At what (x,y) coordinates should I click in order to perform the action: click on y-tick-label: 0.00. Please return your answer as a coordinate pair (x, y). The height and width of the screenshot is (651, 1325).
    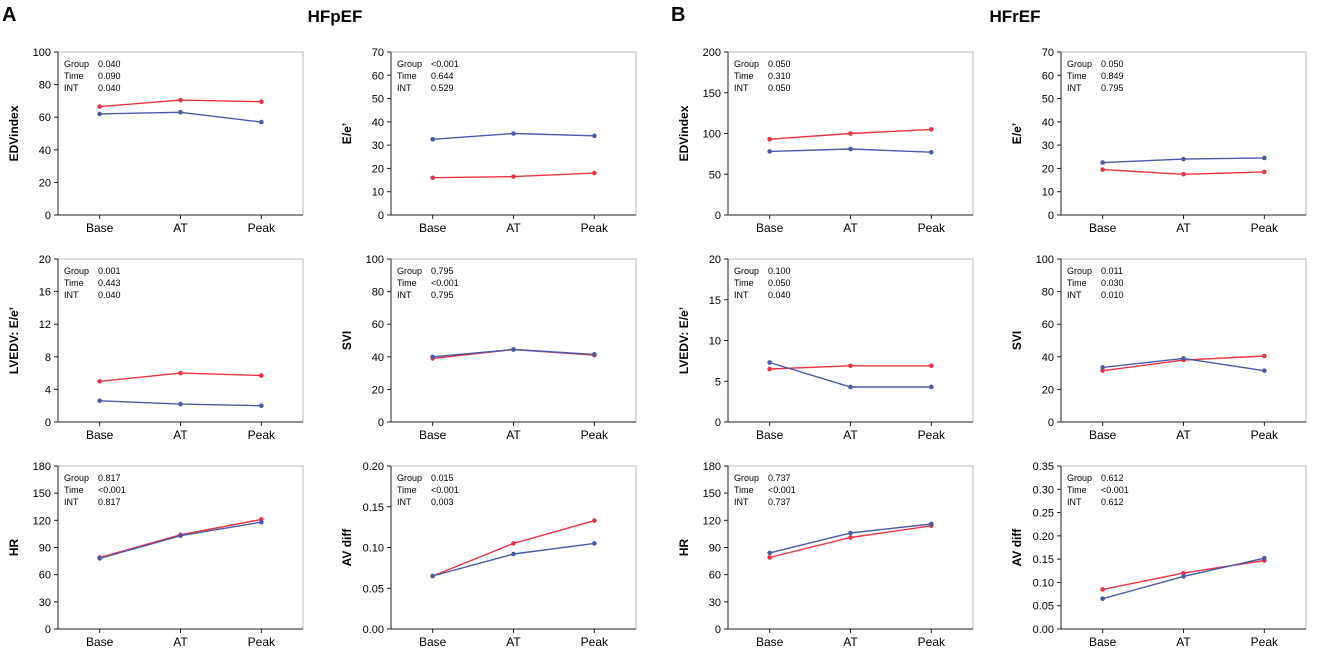
    Looking at the image, I should click on (1043, 630).